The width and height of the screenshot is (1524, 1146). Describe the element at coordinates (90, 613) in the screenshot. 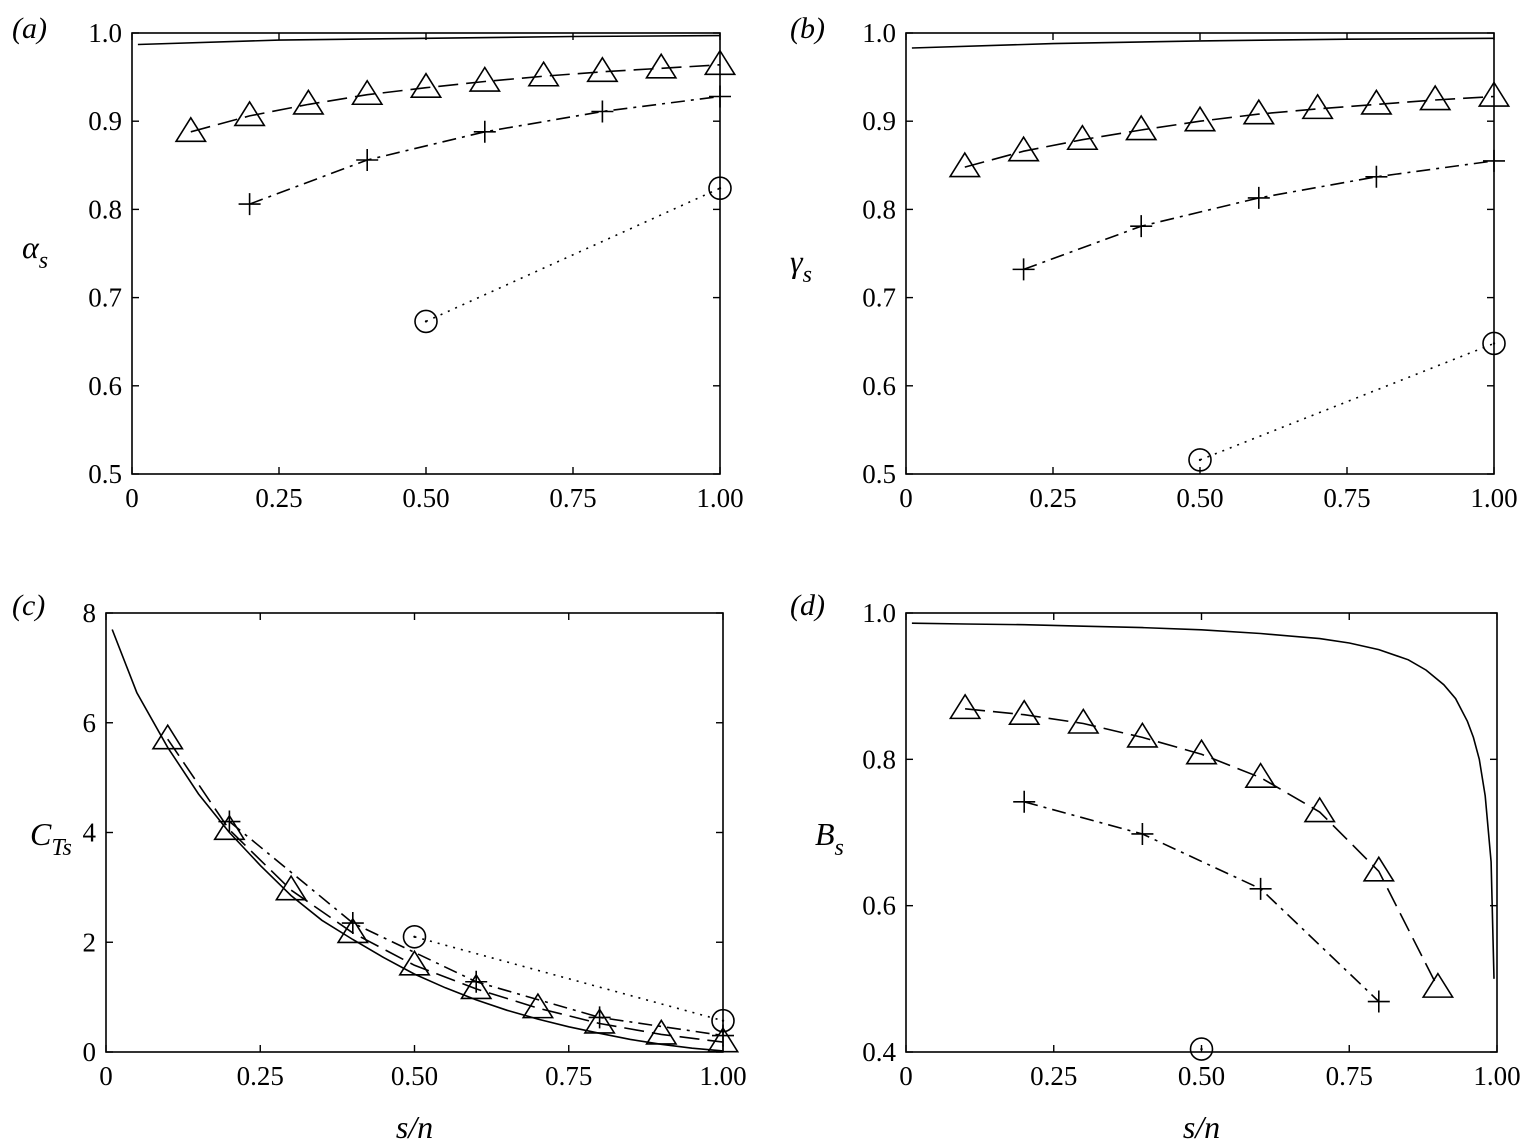

I see `y-tick-label: 8` at that location.